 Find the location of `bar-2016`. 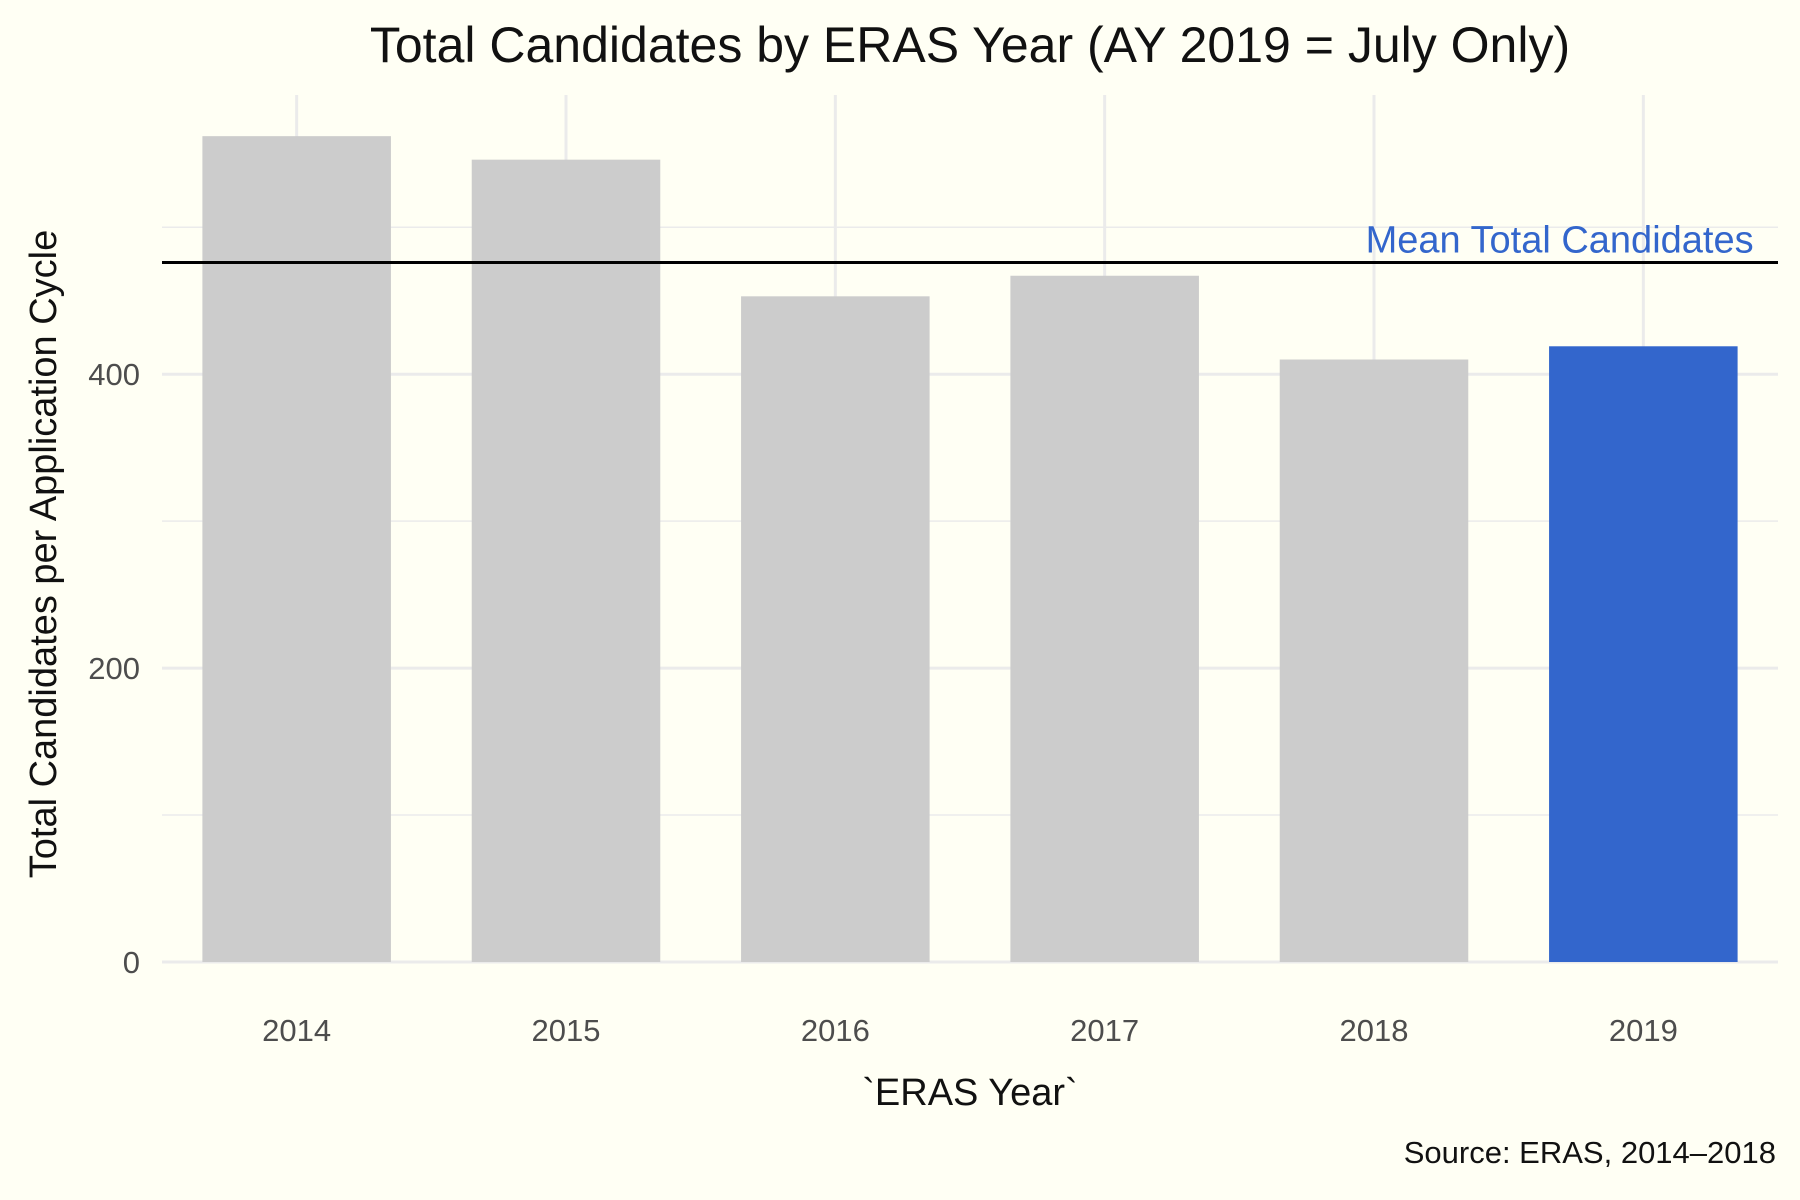

bar-2016 is located at coordinates (835, 629).